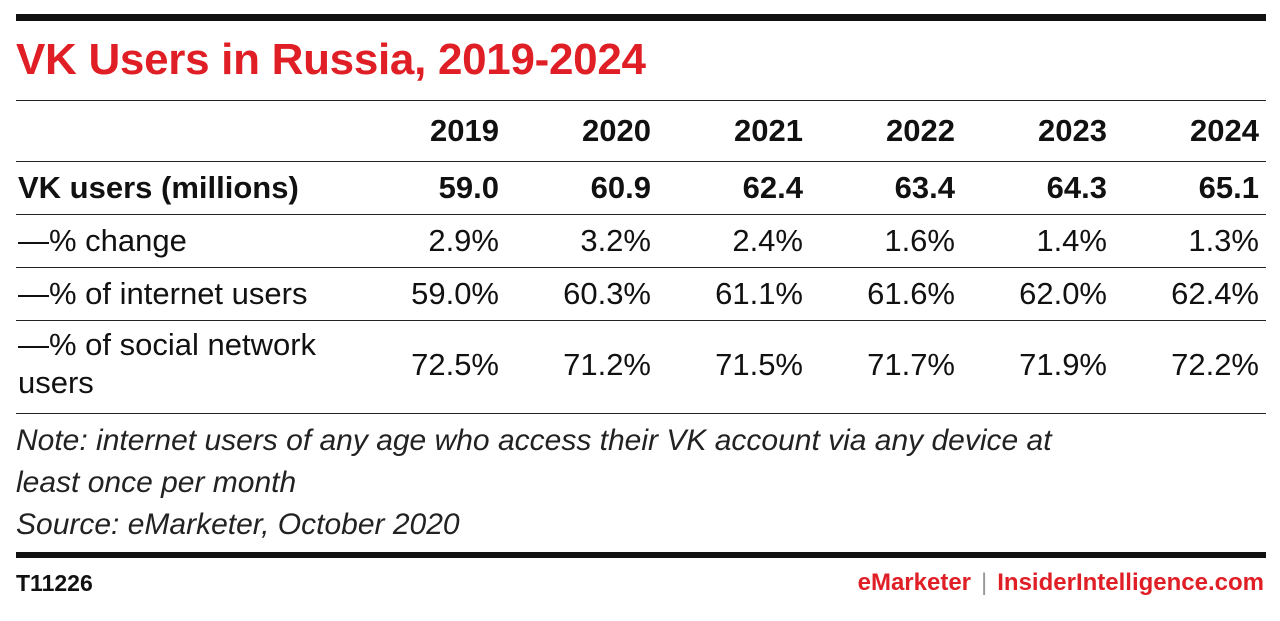 This screenshot has width=1280, height=621. Describe the element at coordinates (1130, 582) in the screenshot. I see `insider-intelligence-link: InsiderIntelligence.com` at that location.